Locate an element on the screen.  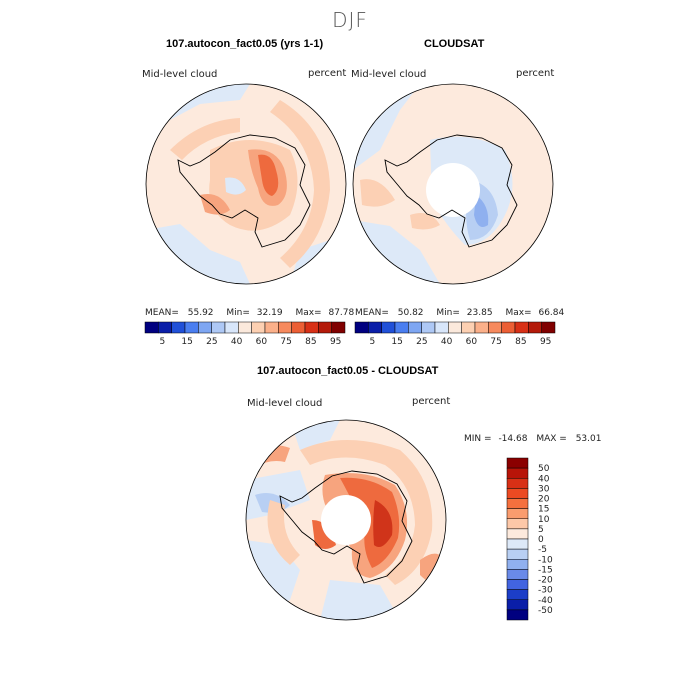
panel1-max-label: Max= is located at coordinates (308, 313).